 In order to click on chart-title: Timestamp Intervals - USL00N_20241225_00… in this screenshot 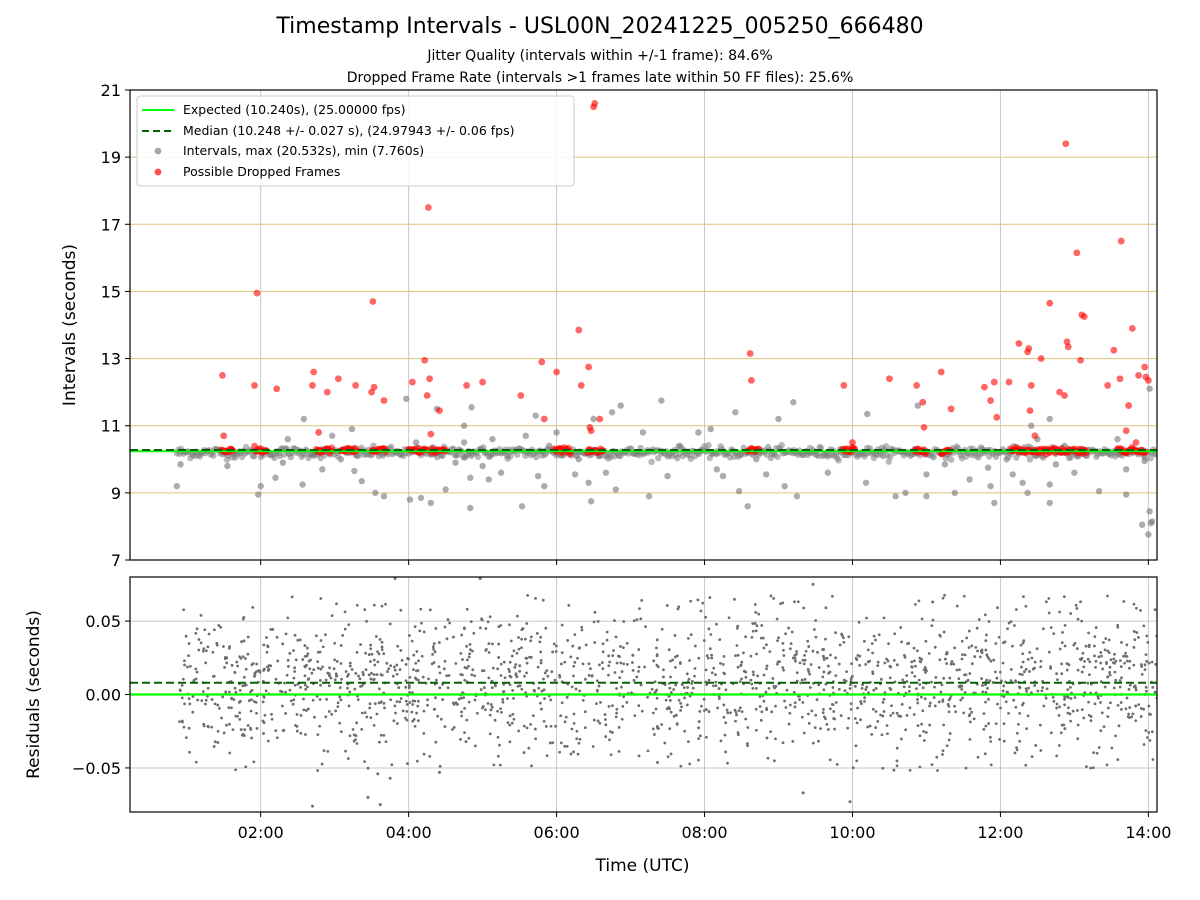, I will do `click(600, 26)`.